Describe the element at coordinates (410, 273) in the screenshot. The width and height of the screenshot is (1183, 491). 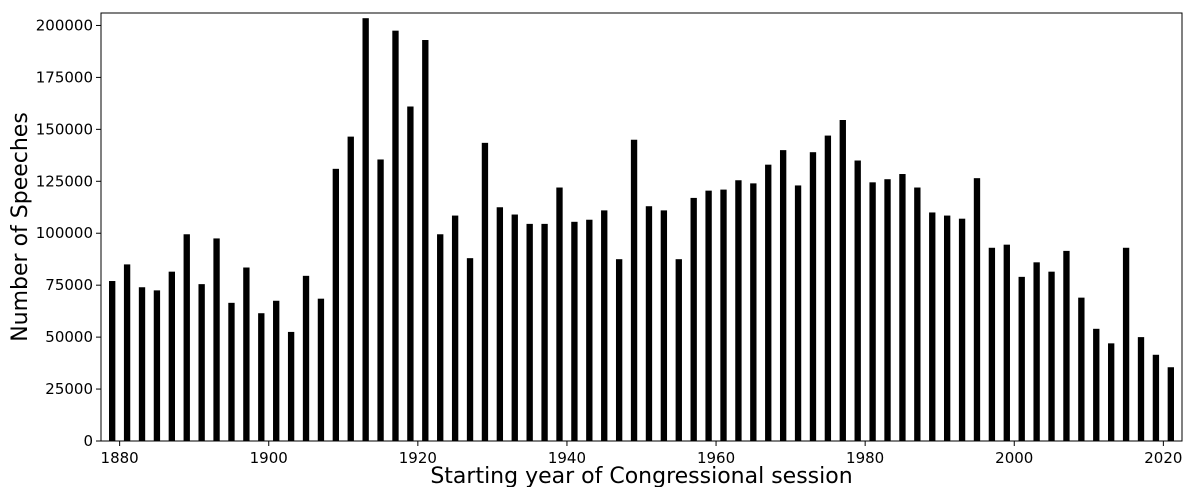
I see `bar-1919` at that location.